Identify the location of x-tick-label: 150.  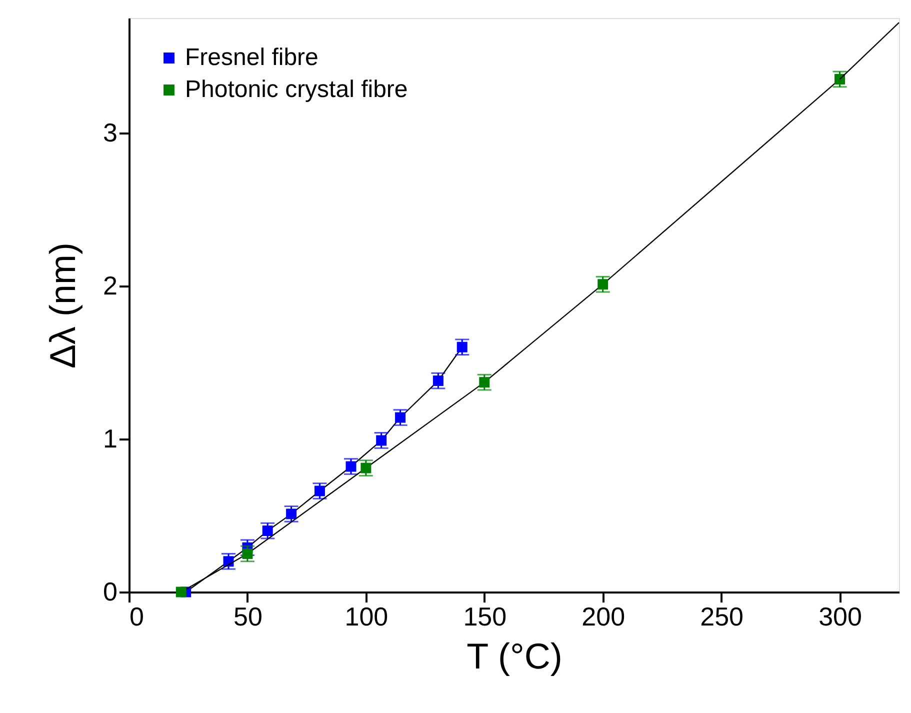
(485, 617).